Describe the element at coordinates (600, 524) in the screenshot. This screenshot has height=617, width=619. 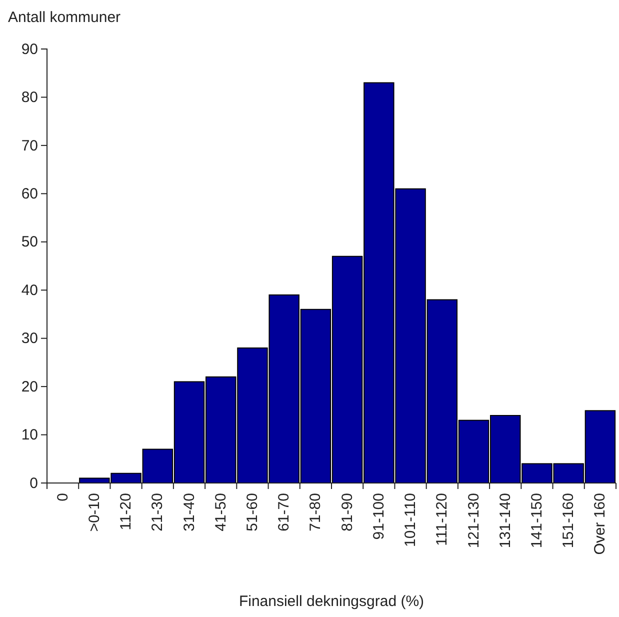
I see `x-tick-label: Over 160` at that location.